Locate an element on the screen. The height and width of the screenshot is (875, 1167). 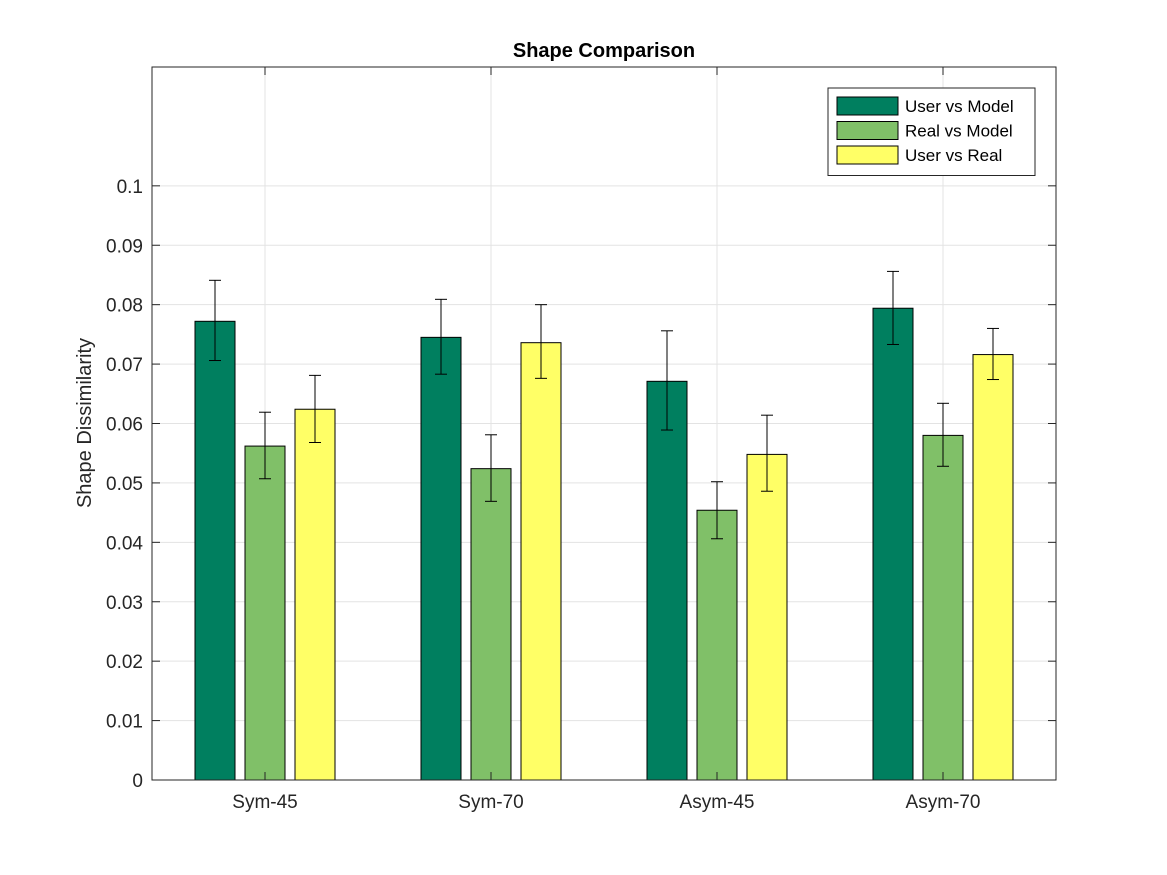
y-tick-label: 0.06 is located at coordinates (124, 425).